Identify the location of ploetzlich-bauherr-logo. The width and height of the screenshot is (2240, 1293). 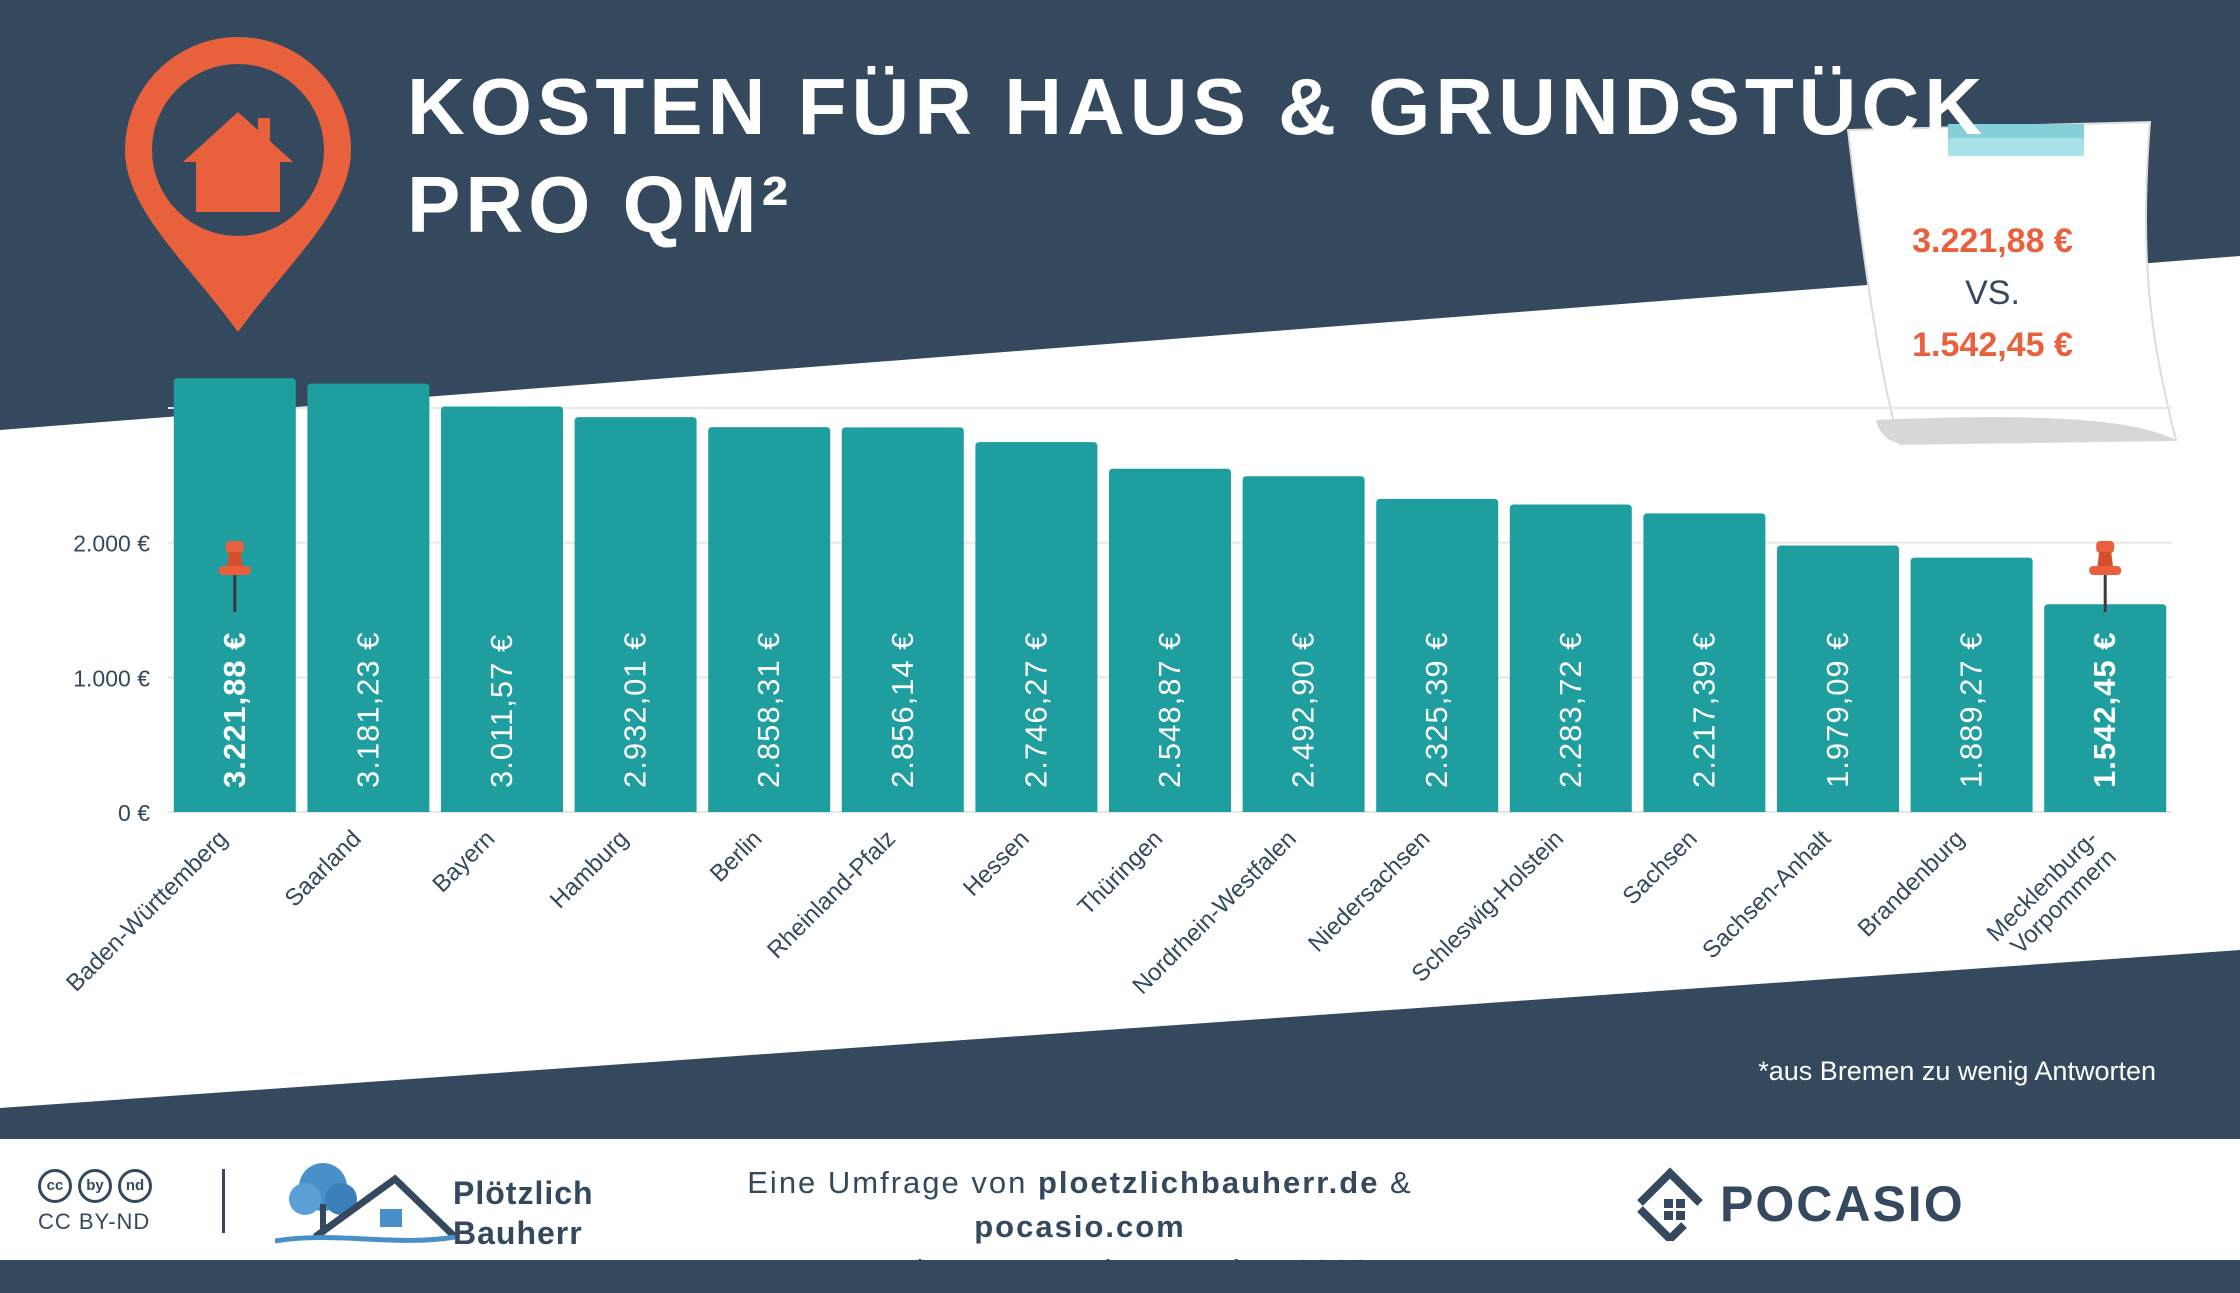
(366, 1203).